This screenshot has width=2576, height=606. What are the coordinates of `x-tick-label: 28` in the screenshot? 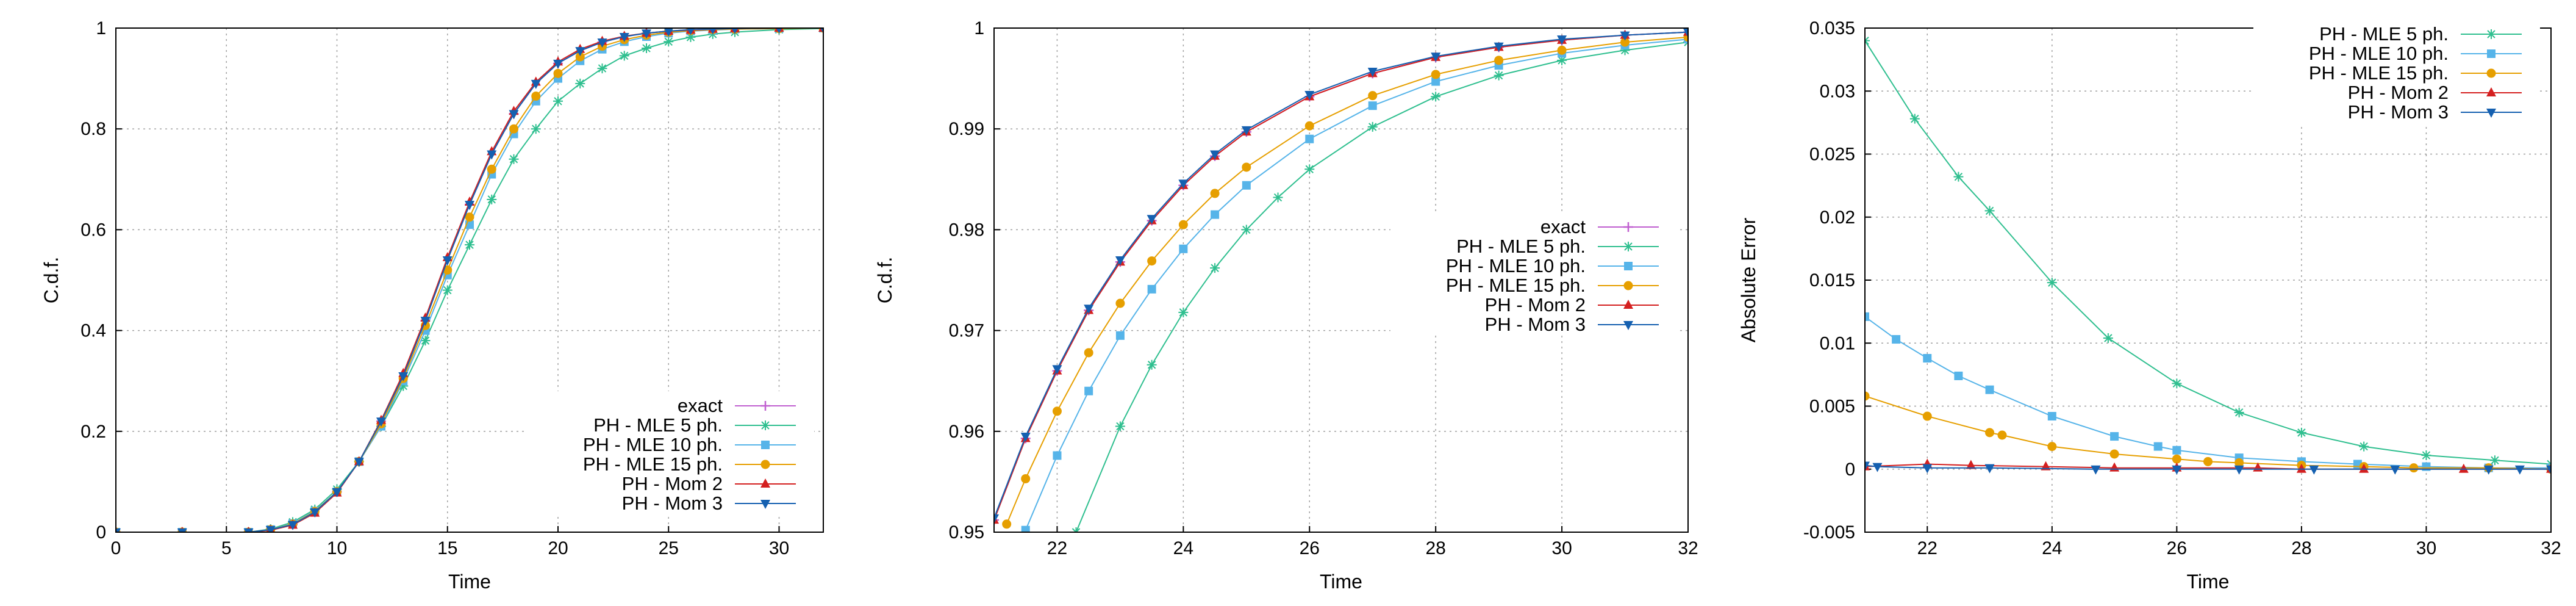 It's located at (1435, 548).